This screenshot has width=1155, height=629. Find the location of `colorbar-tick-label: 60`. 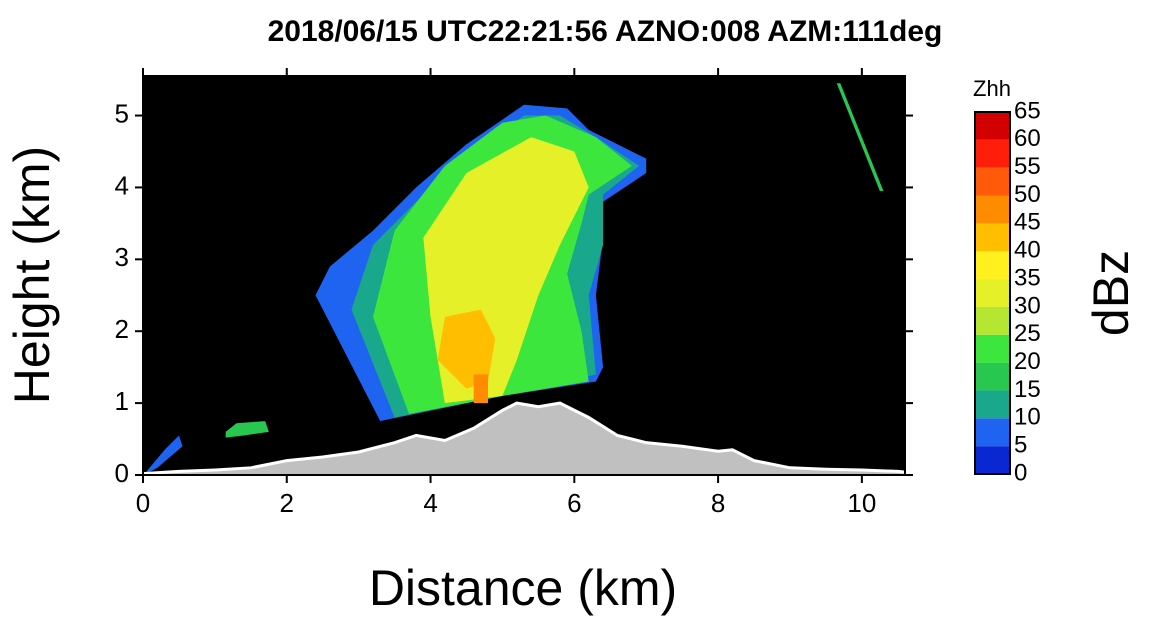

colorbar-tick-label: 60 is located at coordinates (1027, 138).